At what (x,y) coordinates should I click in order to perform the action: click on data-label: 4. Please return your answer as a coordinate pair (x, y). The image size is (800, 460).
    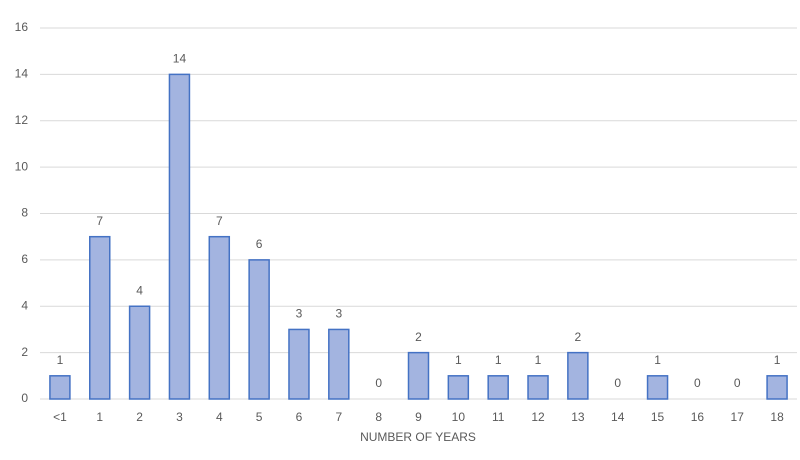
    Looking at the image, I should click on (139, 290).